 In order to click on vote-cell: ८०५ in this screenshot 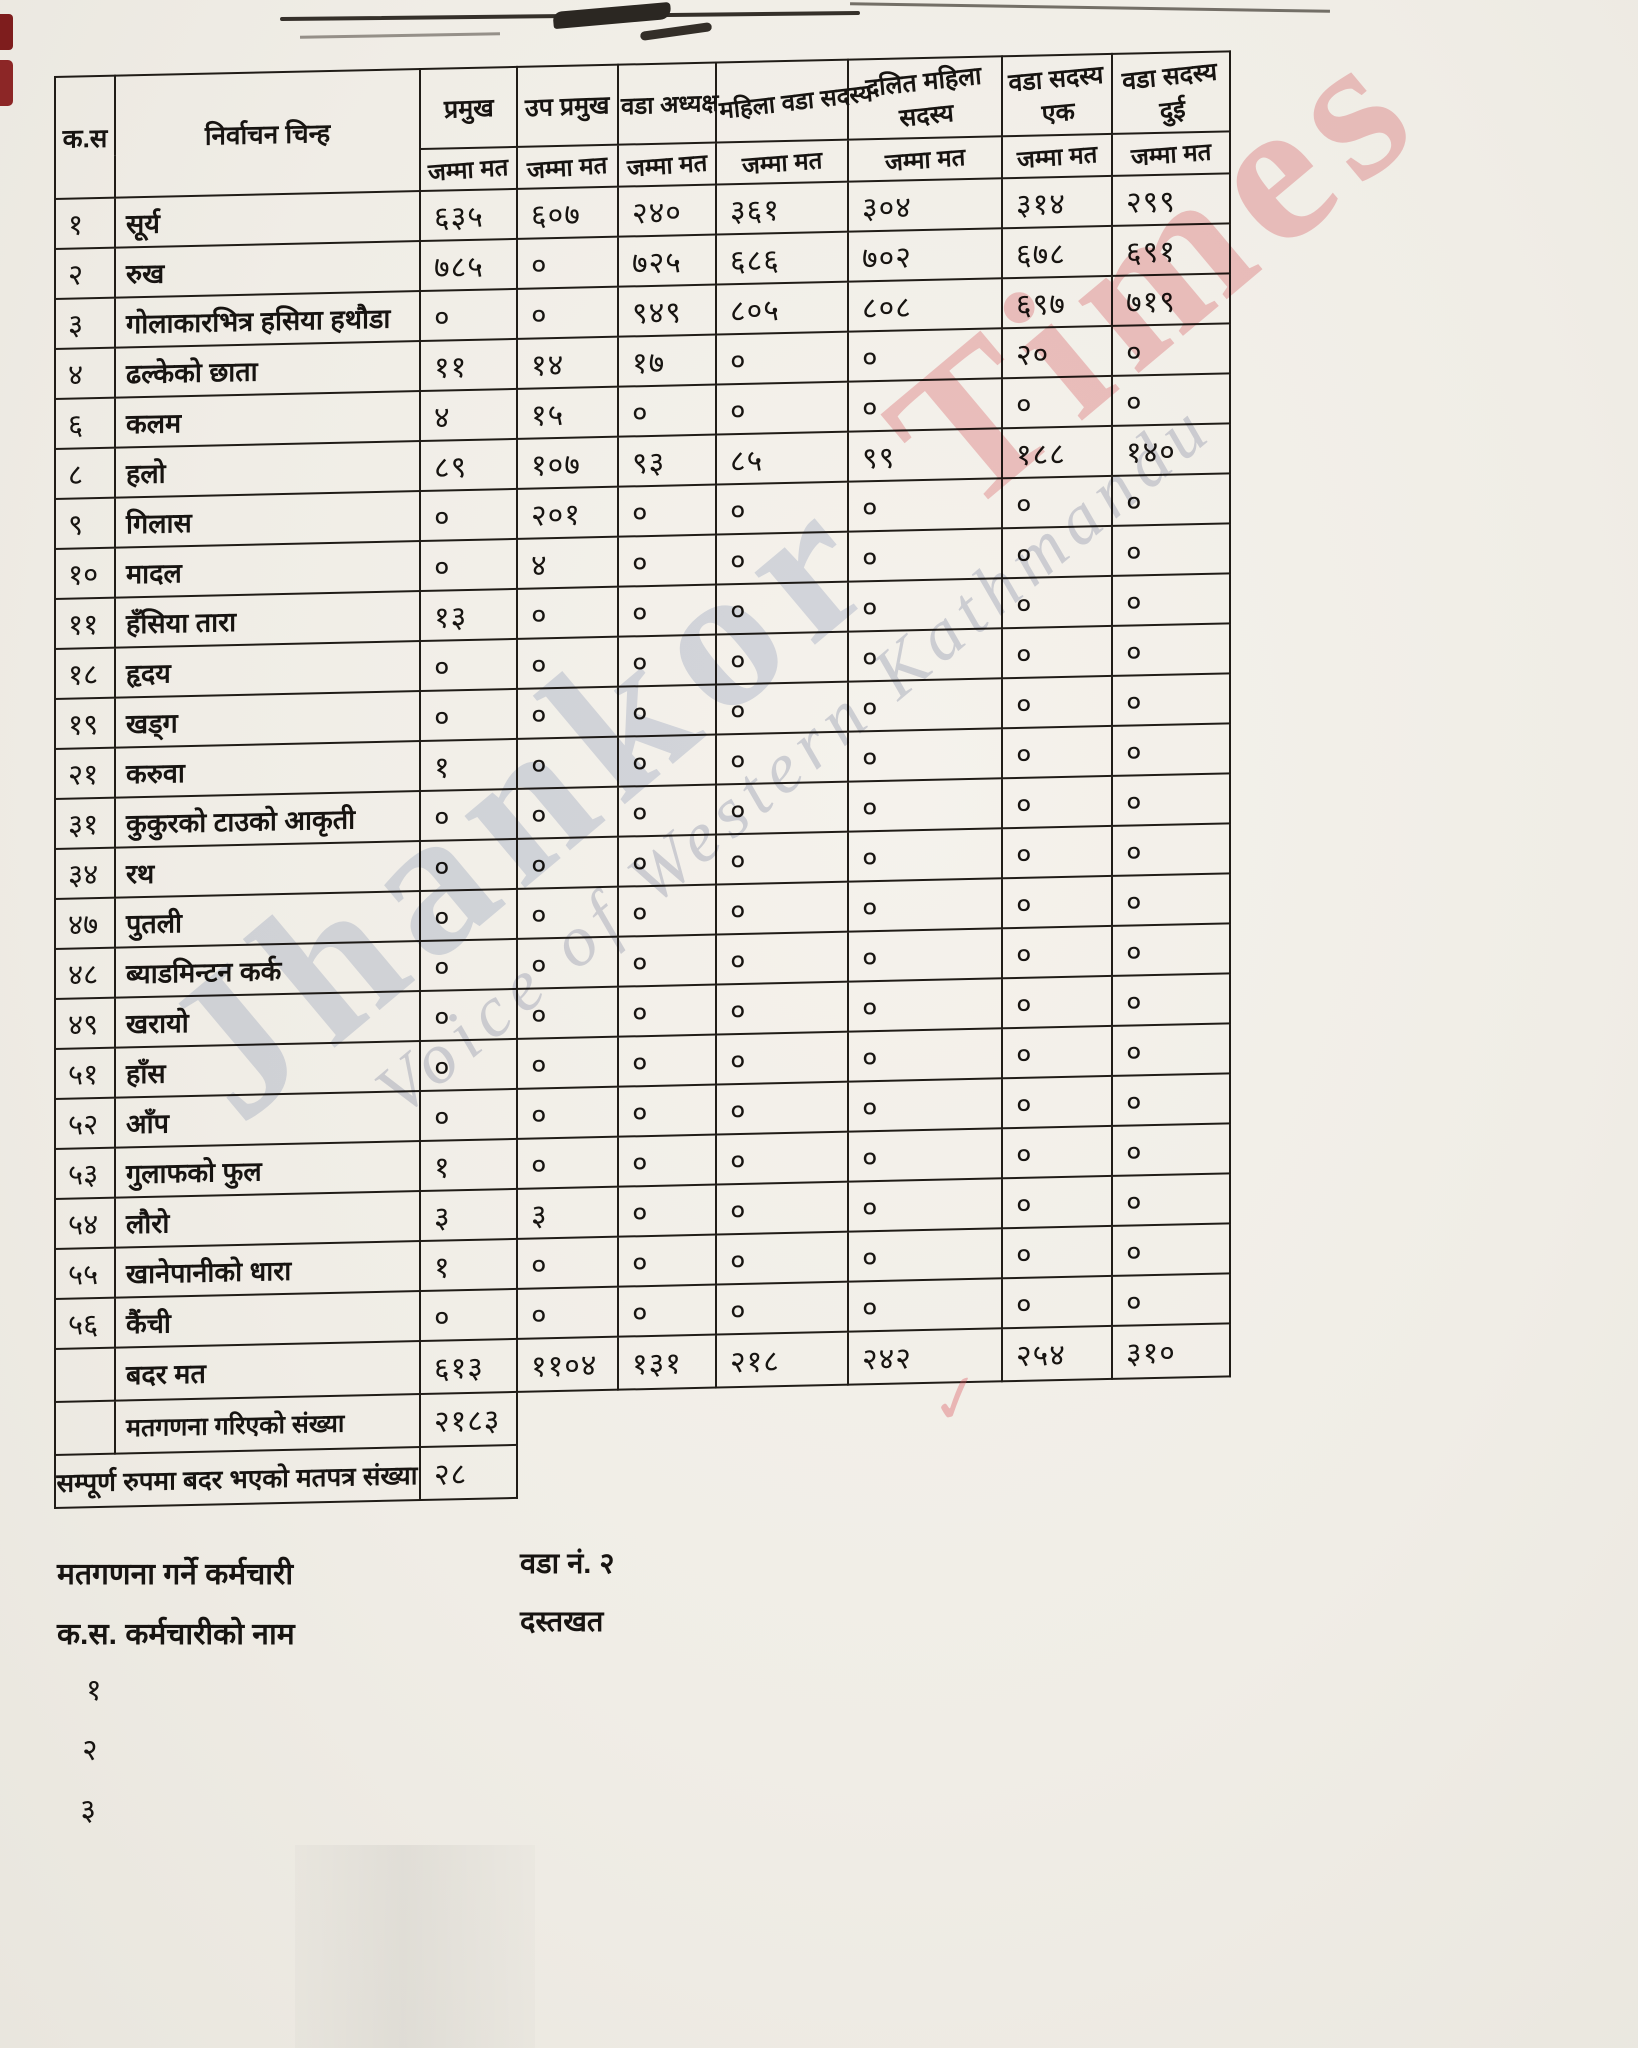, I will do `click(782, 308)`.